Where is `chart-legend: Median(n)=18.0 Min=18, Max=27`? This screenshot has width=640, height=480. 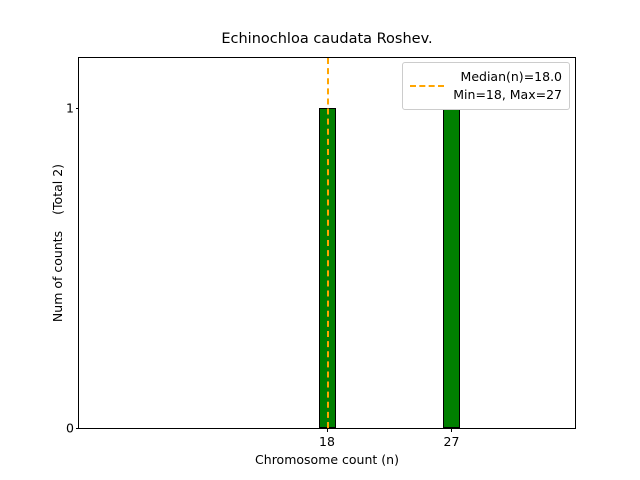 chart-legend: Median(n)=18.0 Min=18, Max=27 is located at coordinates (486, 86).